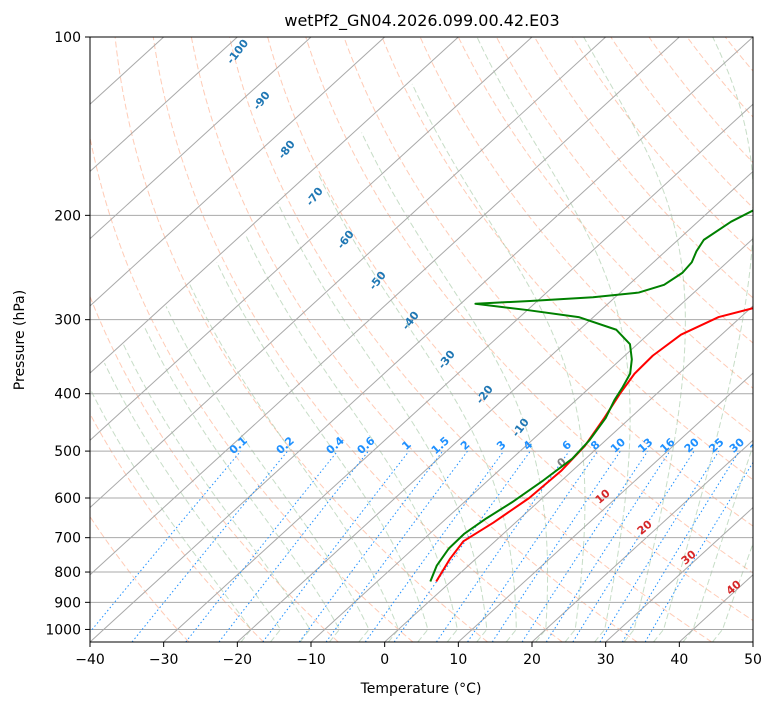 This screenshot has width=775, height=708. Describe the element at coordinates (20, 340) in the screenshot. I see `y-axis-label: Pressure (hPa)` at that location.